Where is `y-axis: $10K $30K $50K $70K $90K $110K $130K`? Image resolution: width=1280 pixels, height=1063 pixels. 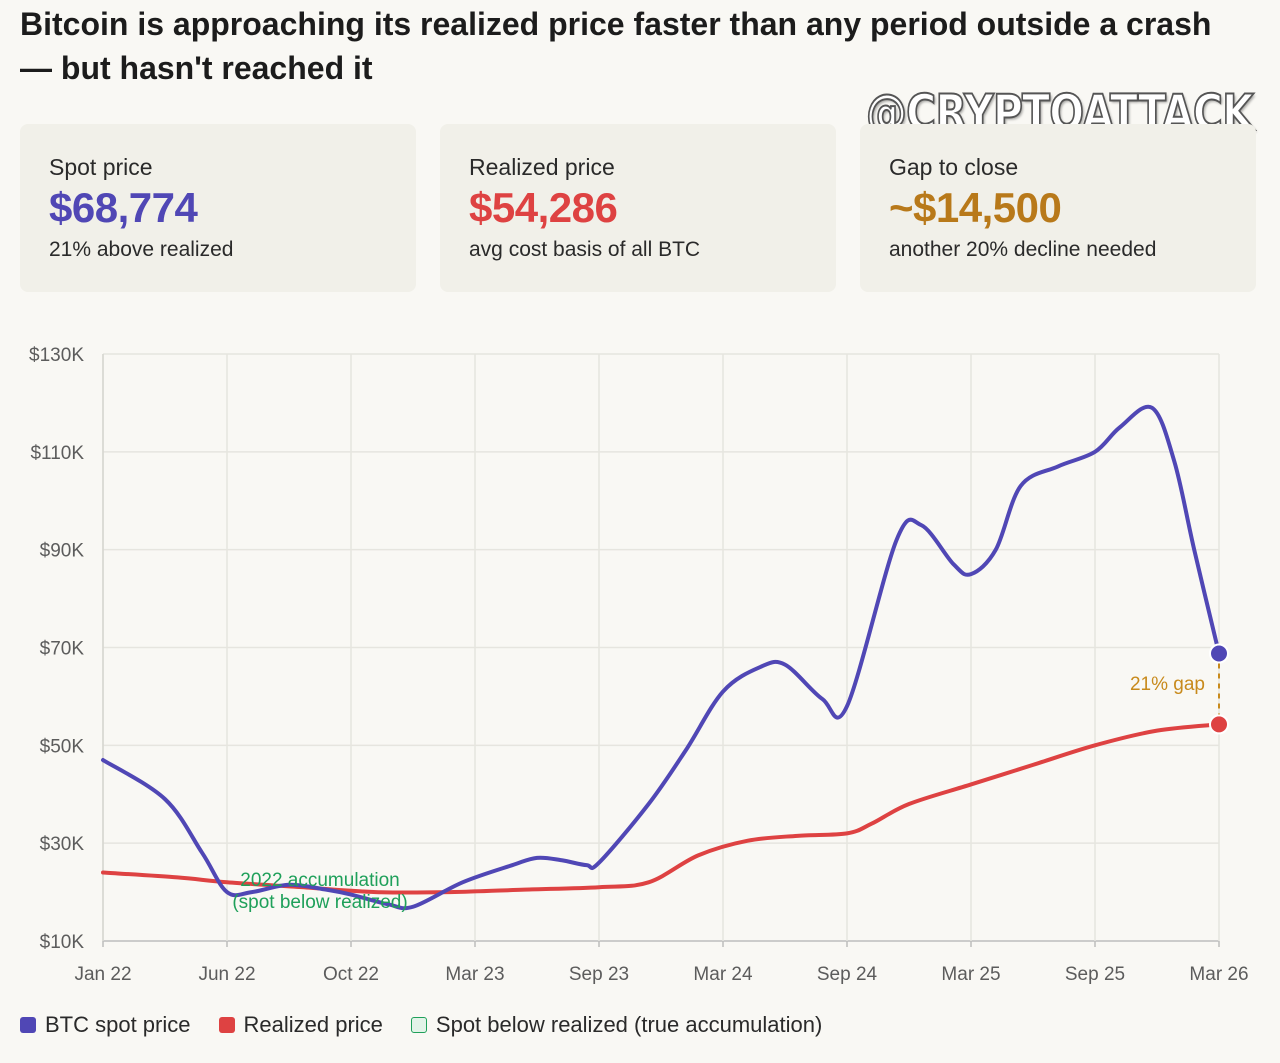 y-axis: $10K $30K $50K $70K $90K $110K $130K is located at coordinates (56, 649).